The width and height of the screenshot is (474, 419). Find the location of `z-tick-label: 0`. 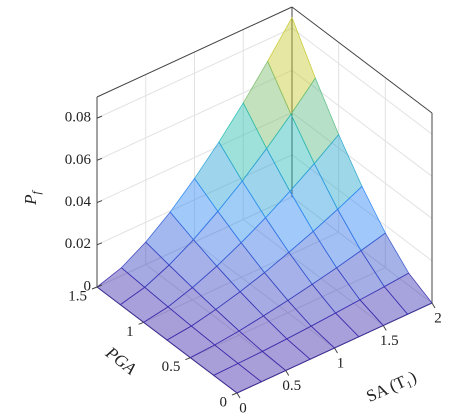

z-tick-label: 0 is located at coordinates (88, 286).